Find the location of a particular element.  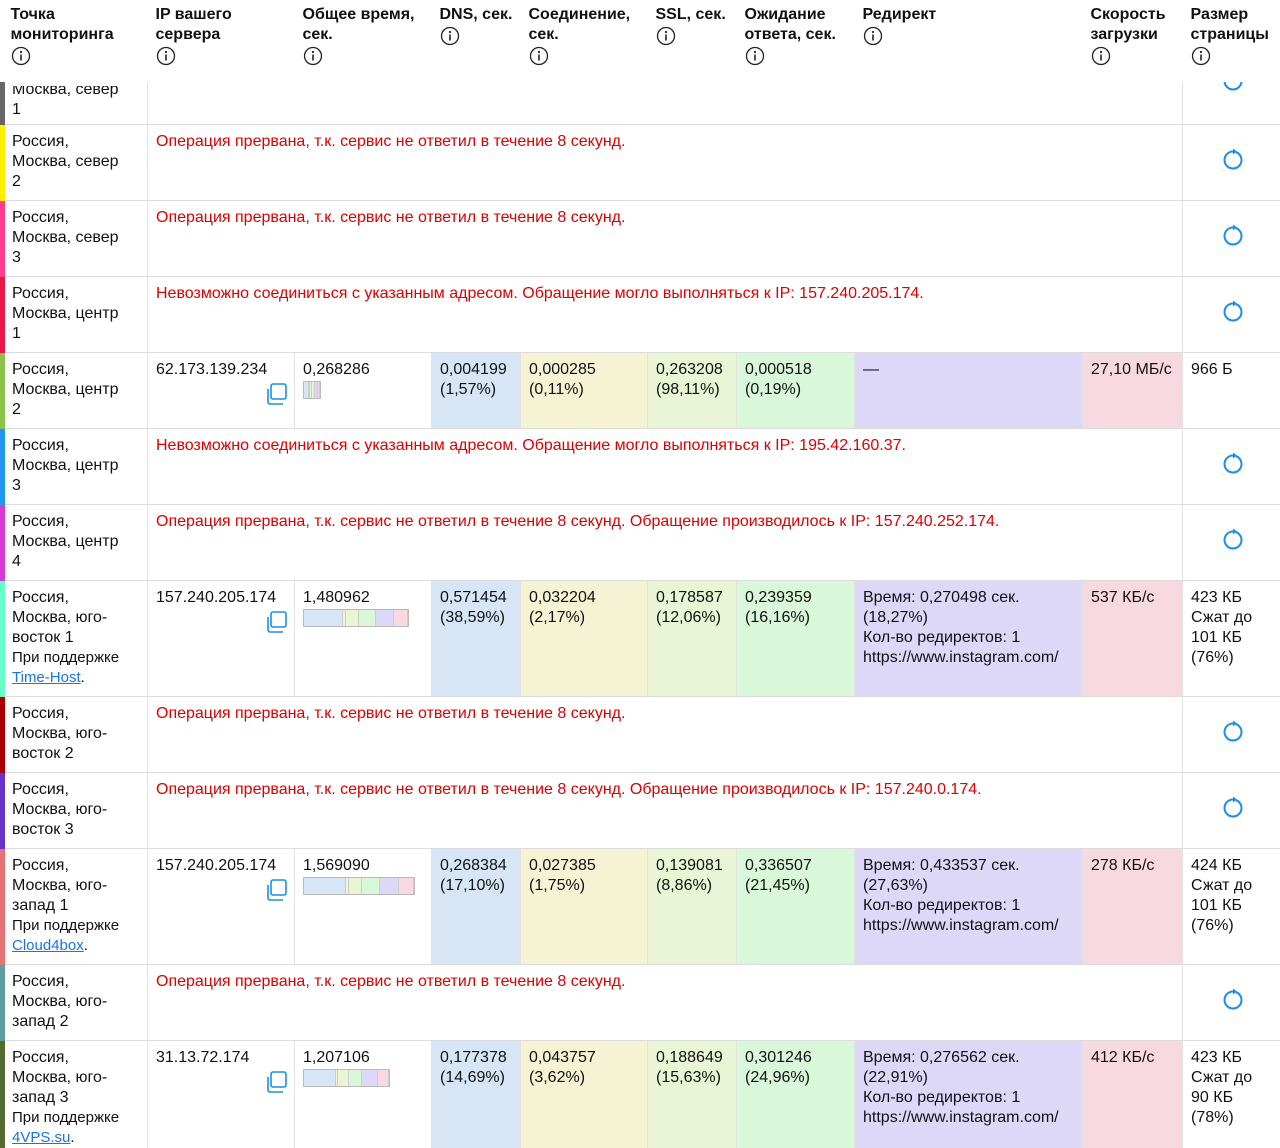

sponsor-link: 4VPS.su is located at coordinates (41, 1137).